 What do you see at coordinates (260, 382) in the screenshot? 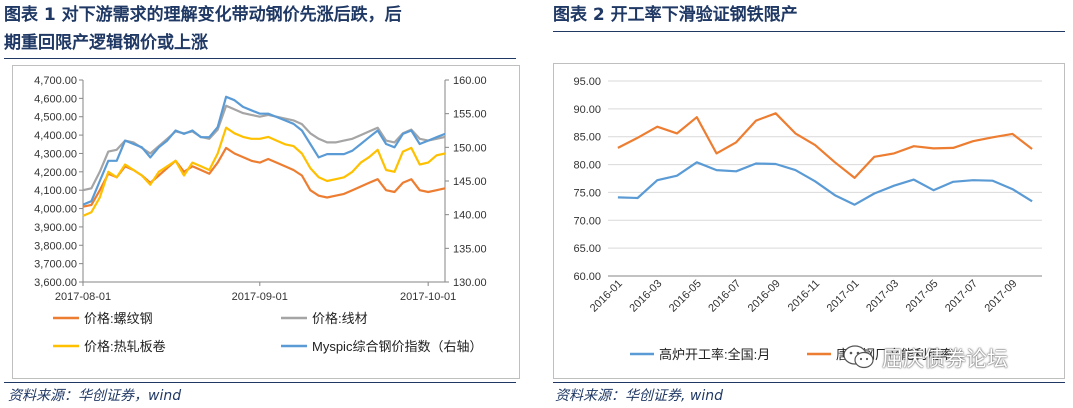
I see `panel1-bottom-rule` at bounding box center [260, 382].